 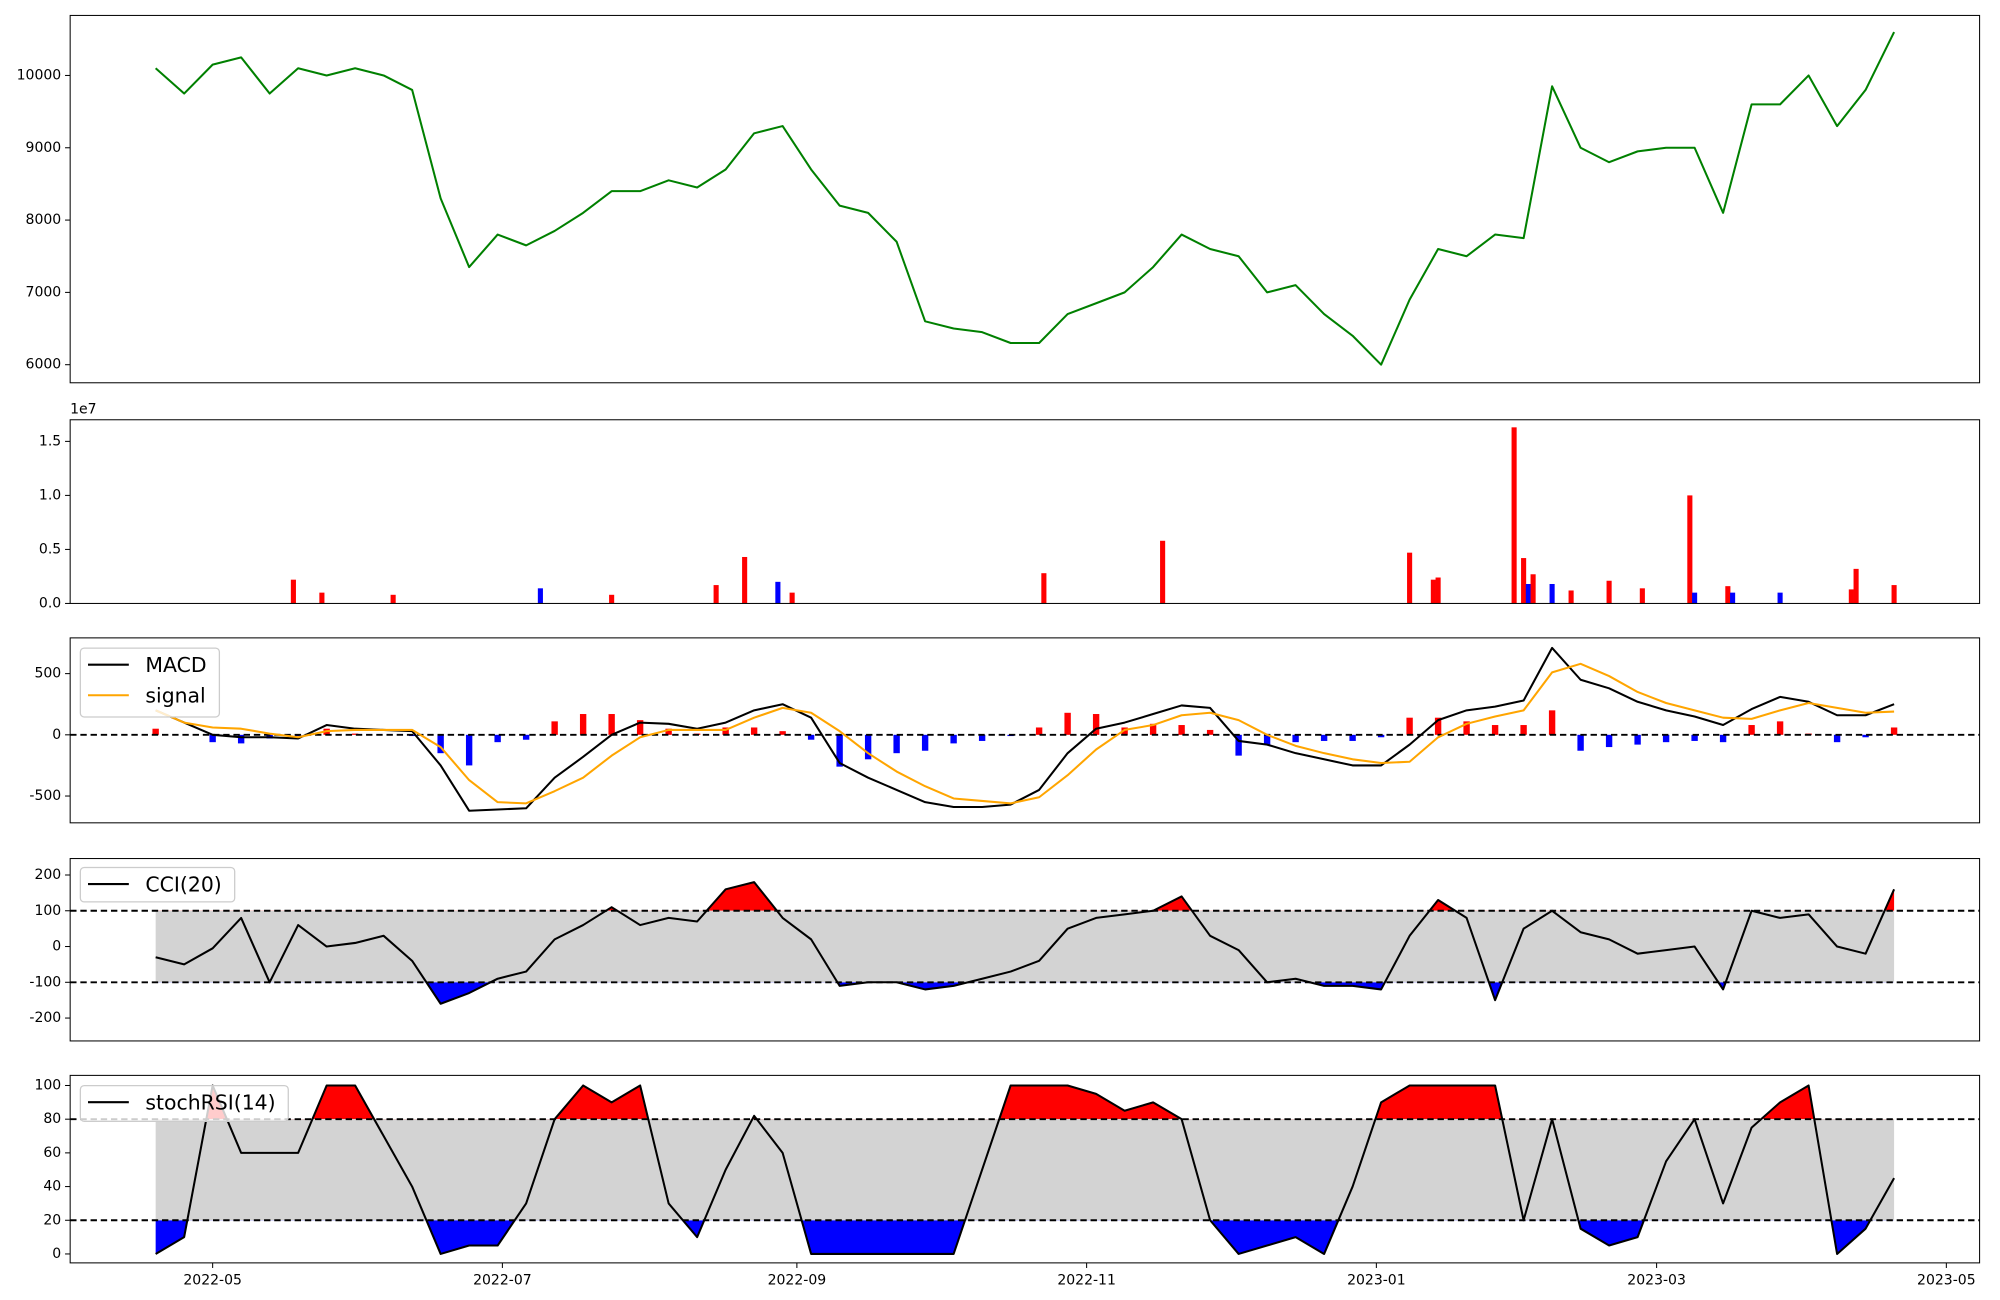 I want to click on y-tick-label: 0.0, so click(x=50, y=603).